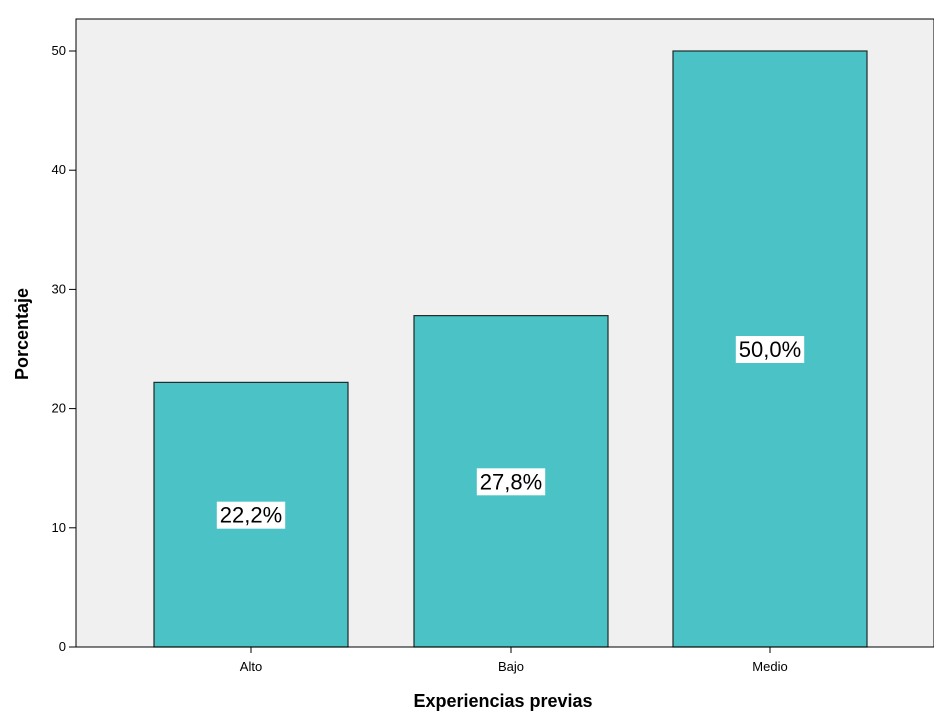 This screenshot has width=934, height=715. What do you see at coordinates (22, 334) in the screenshot?
I see `y-axis-title: Porcentaje` at bounding box center [22, 334].